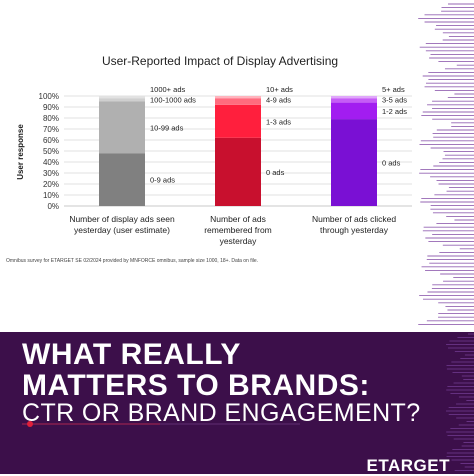  I want to click on category-label: yesterday, so click(239, 241).